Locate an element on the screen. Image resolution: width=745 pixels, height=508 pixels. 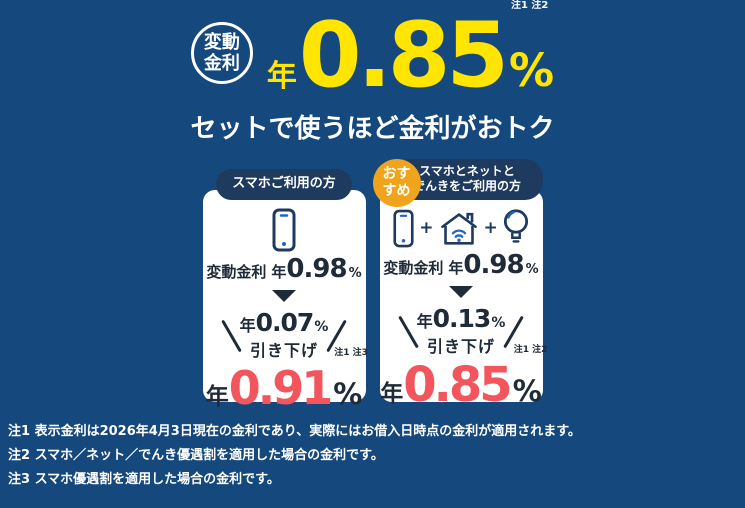
discount-value: 0.07 is located at coordinates (285, 322).